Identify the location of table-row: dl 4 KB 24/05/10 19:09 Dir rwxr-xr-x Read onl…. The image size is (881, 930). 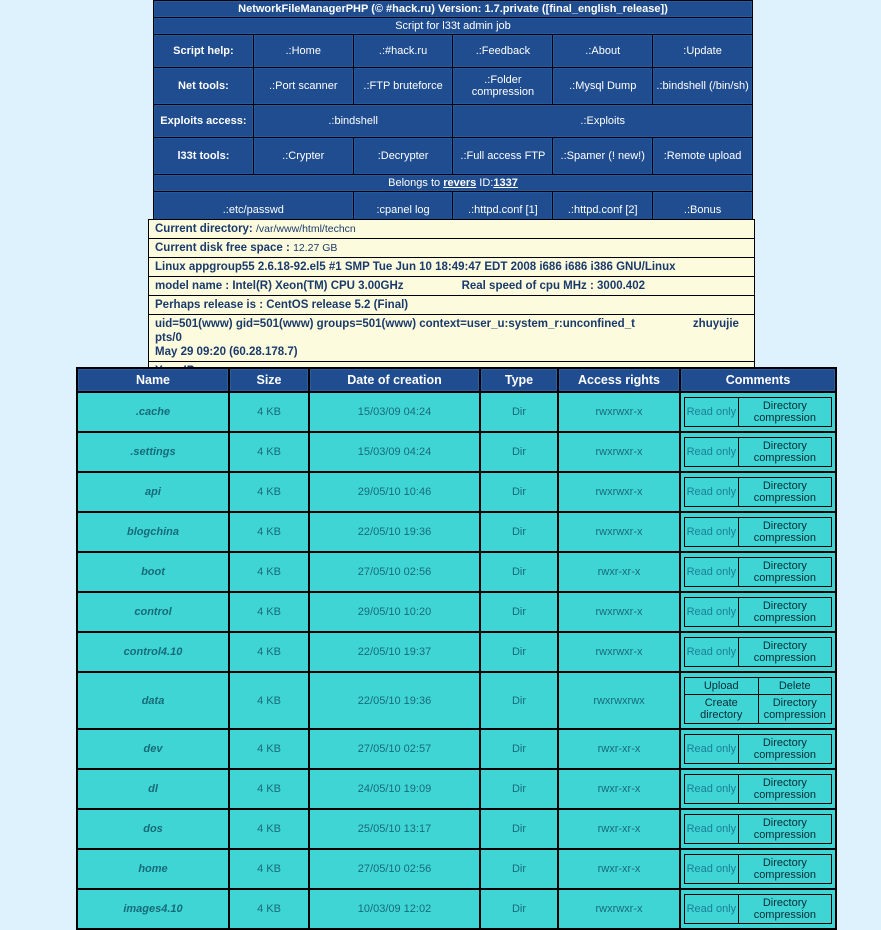
(456, 789).